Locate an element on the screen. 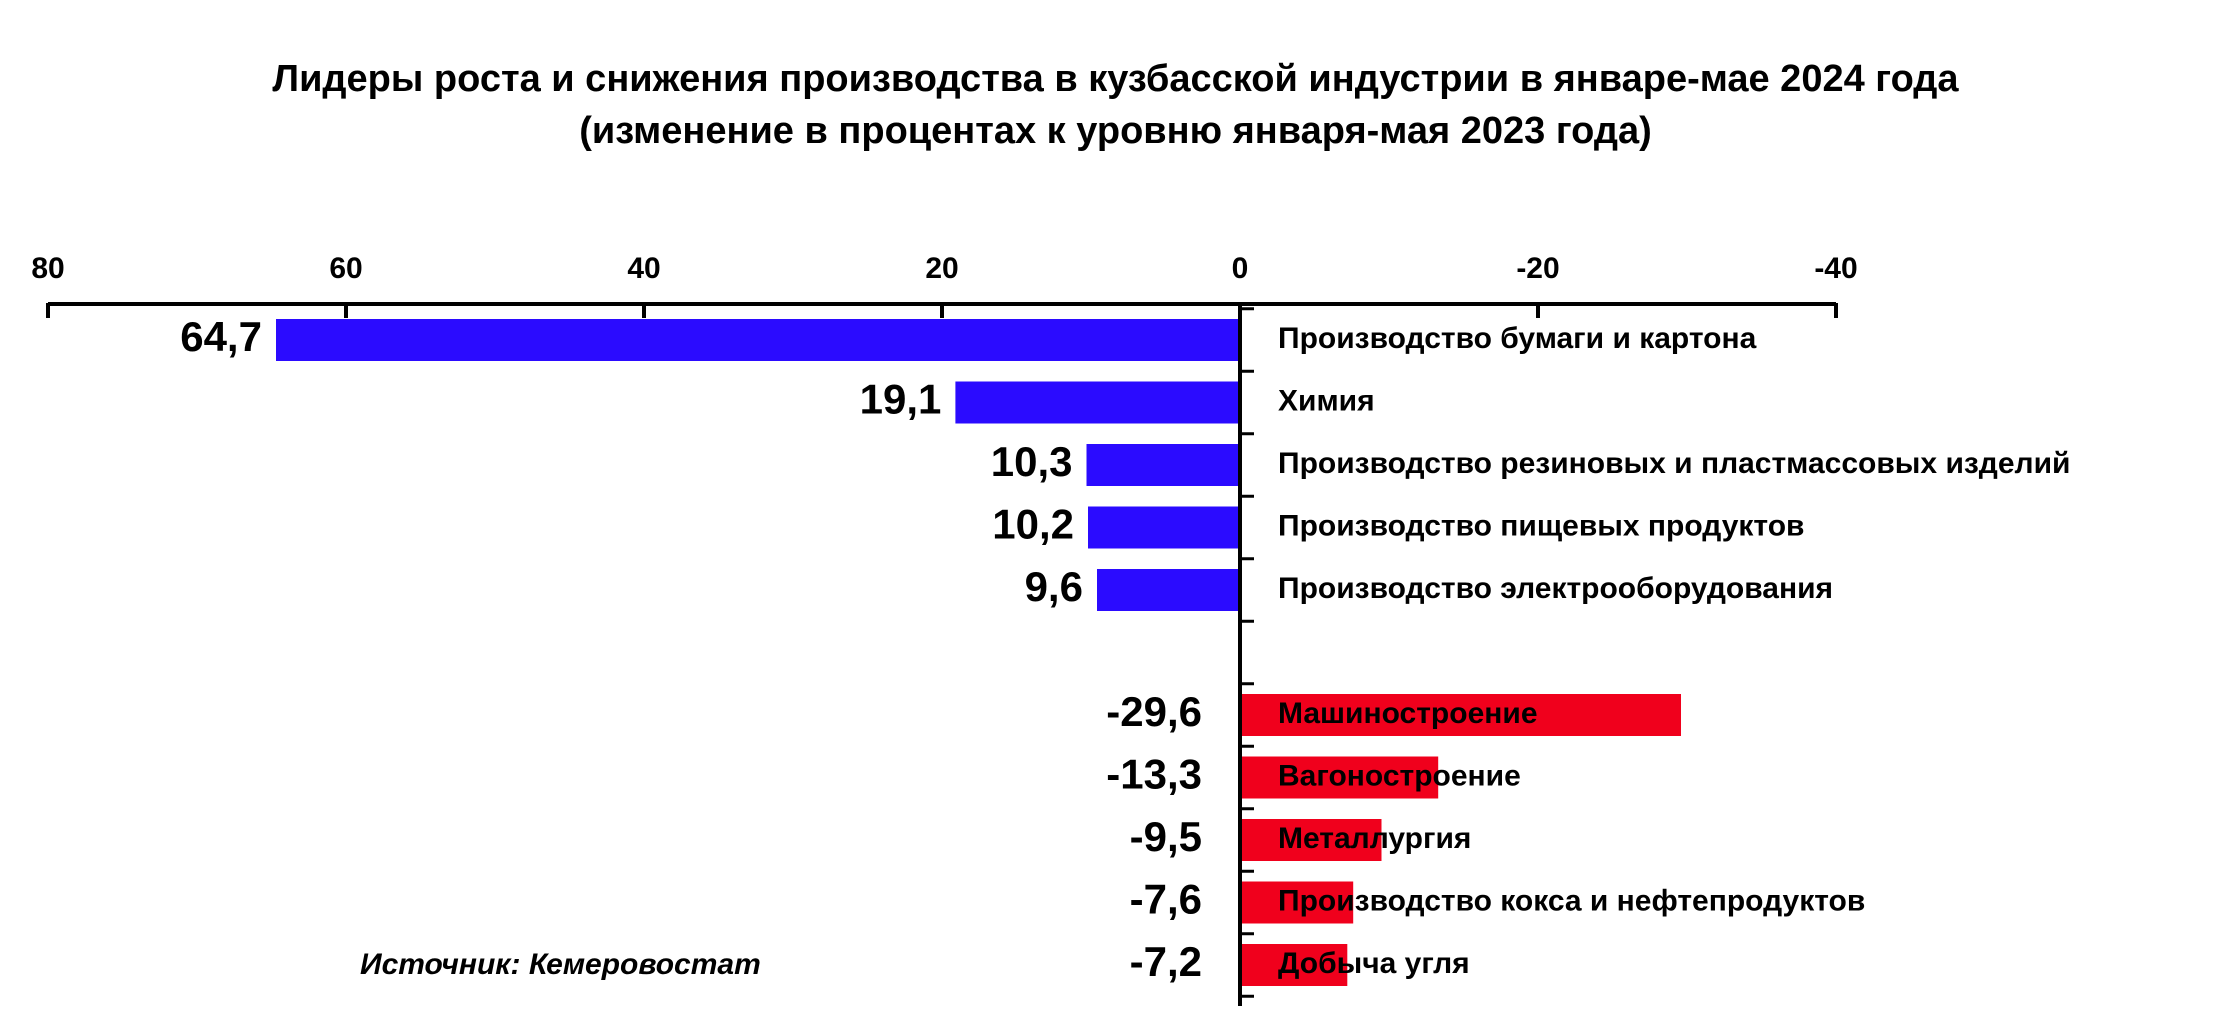  value-label-growth-2: 10,3 is located at coordinates (1032, 461).